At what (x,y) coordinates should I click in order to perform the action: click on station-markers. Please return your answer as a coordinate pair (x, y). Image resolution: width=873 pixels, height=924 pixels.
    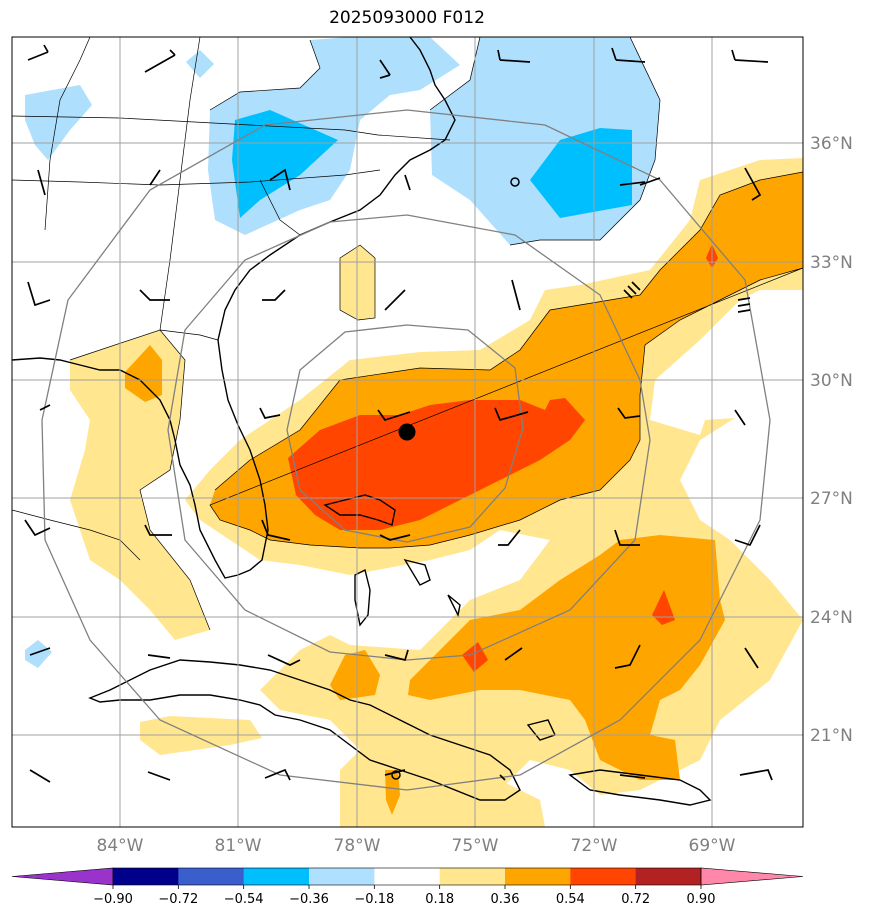
    Looking at the image, I should click on (455, 478).